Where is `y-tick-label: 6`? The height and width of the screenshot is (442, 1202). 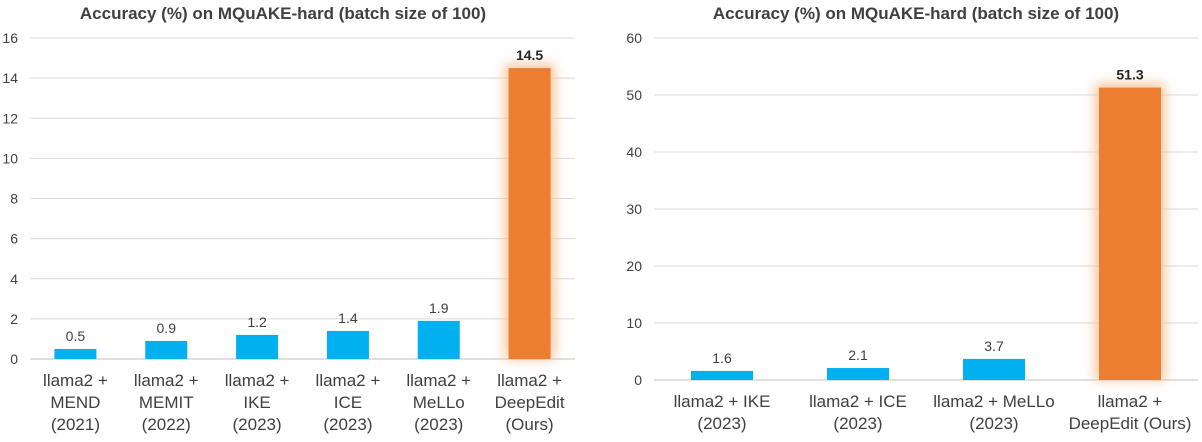
y-tick-label: 6 is located at coordinates (14, 239).